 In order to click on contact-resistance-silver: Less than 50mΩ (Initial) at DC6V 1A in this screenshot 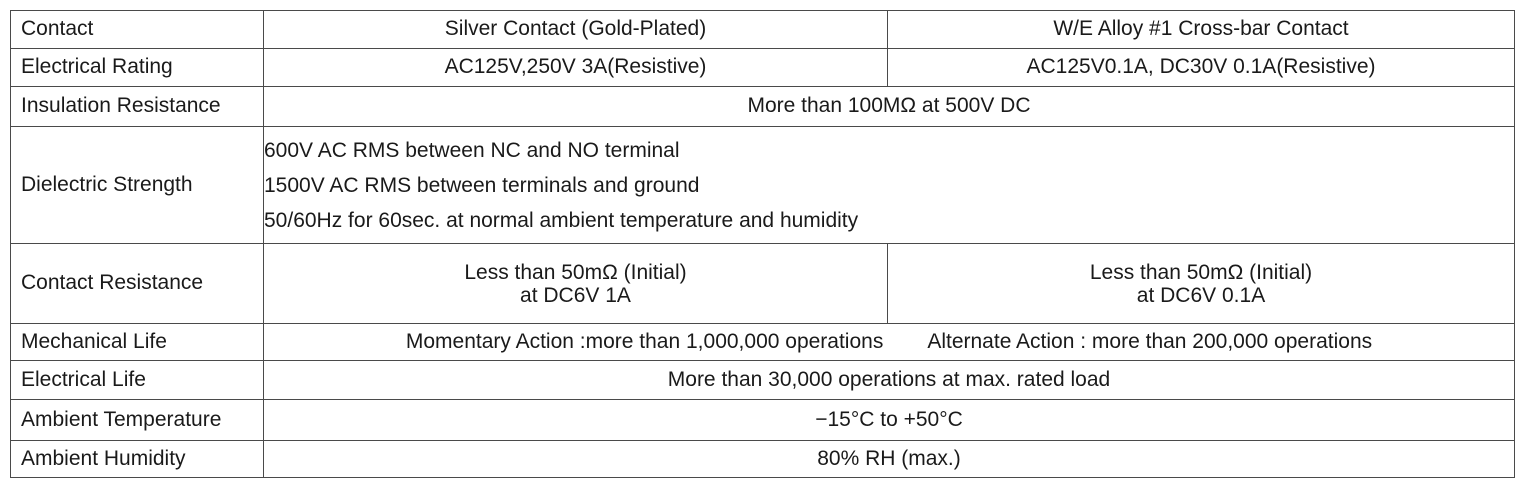, I will do `click(575, 283)`.